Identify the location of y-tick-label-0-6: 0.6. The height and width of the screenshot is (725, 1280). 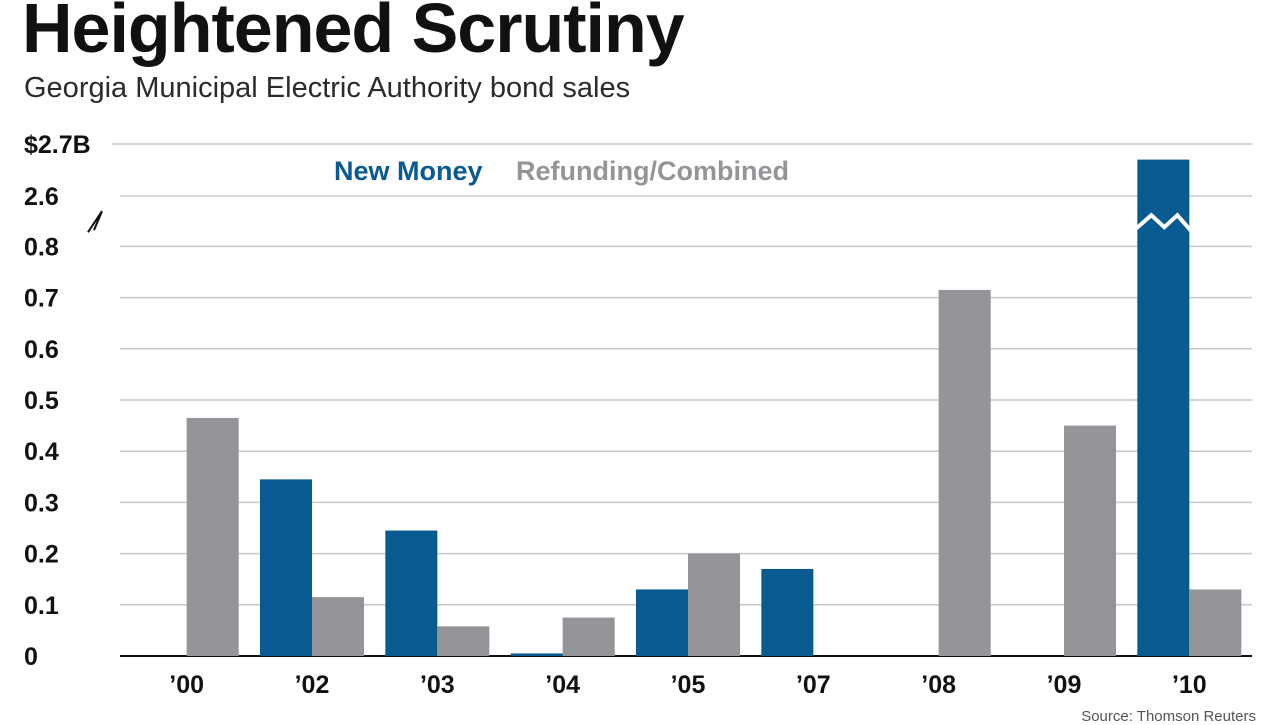
(41, 350).